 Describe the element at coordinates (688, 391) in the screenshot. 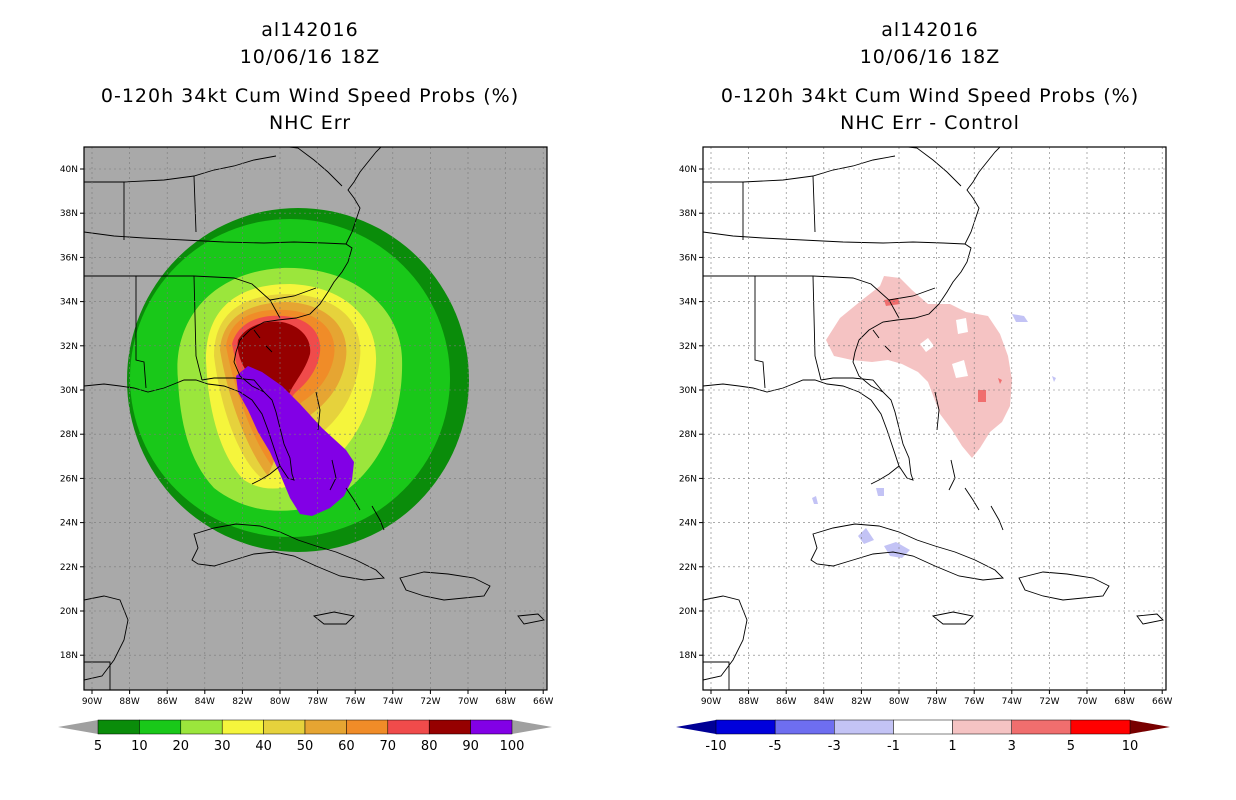

I see `right-lat-label: 30N` at that location.